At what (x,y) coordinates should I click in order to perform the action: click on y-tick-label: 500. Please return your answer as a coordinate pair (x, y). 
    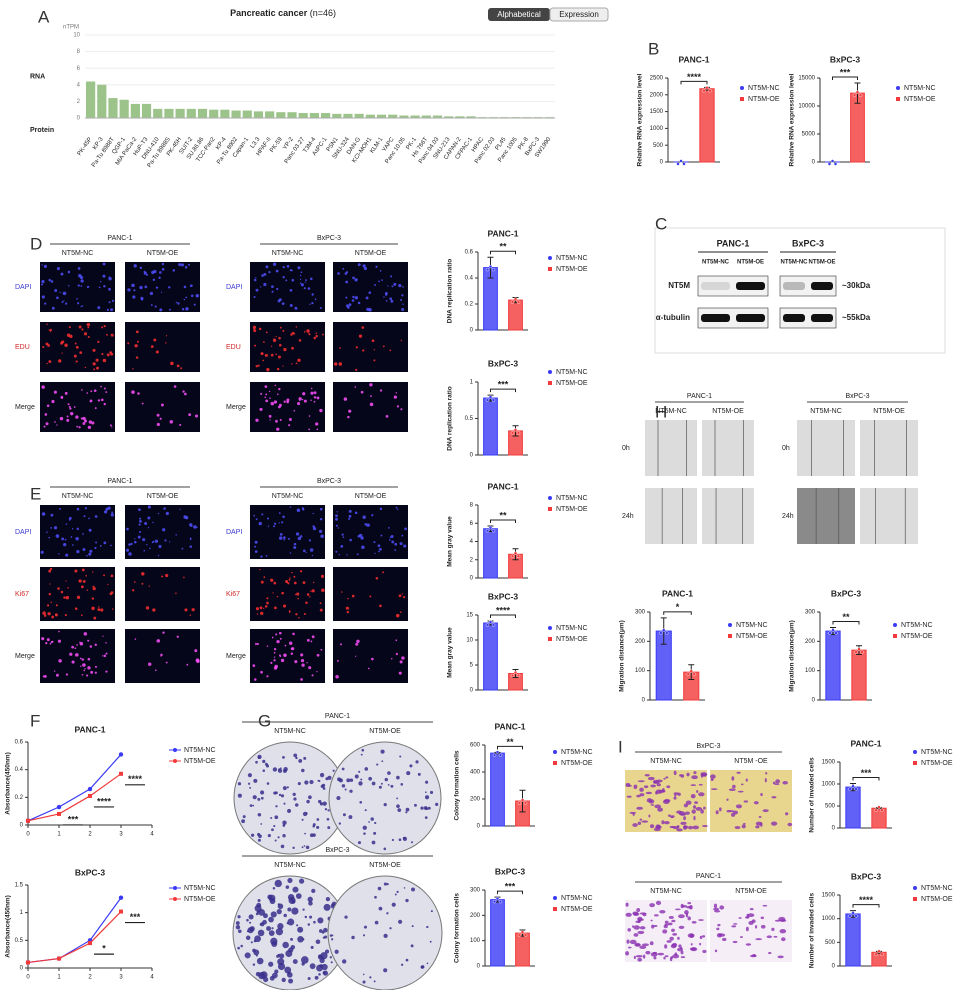
    Looking at the image, I should click on (658, 146).